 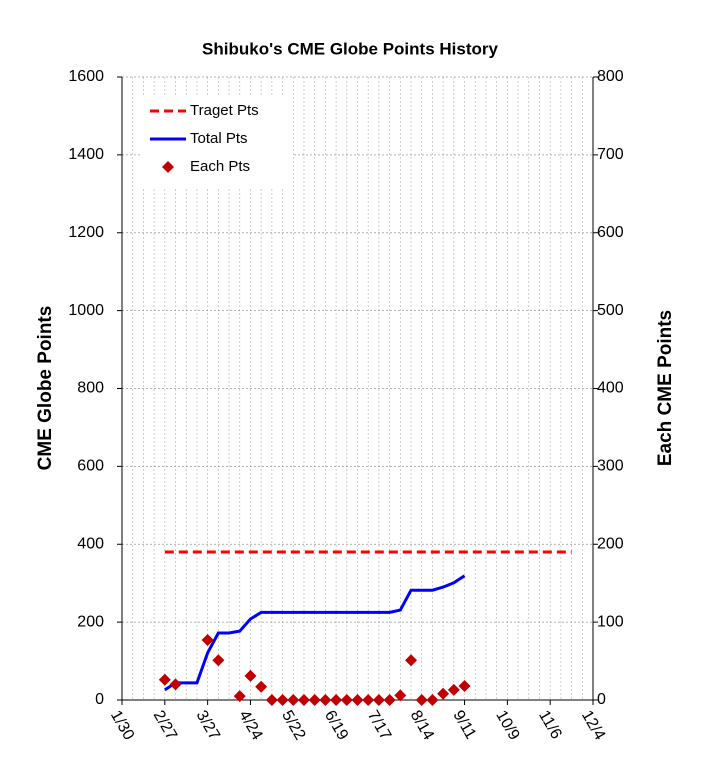 I want to click on y2-tick-label: 500, so click(x=610, y=310).